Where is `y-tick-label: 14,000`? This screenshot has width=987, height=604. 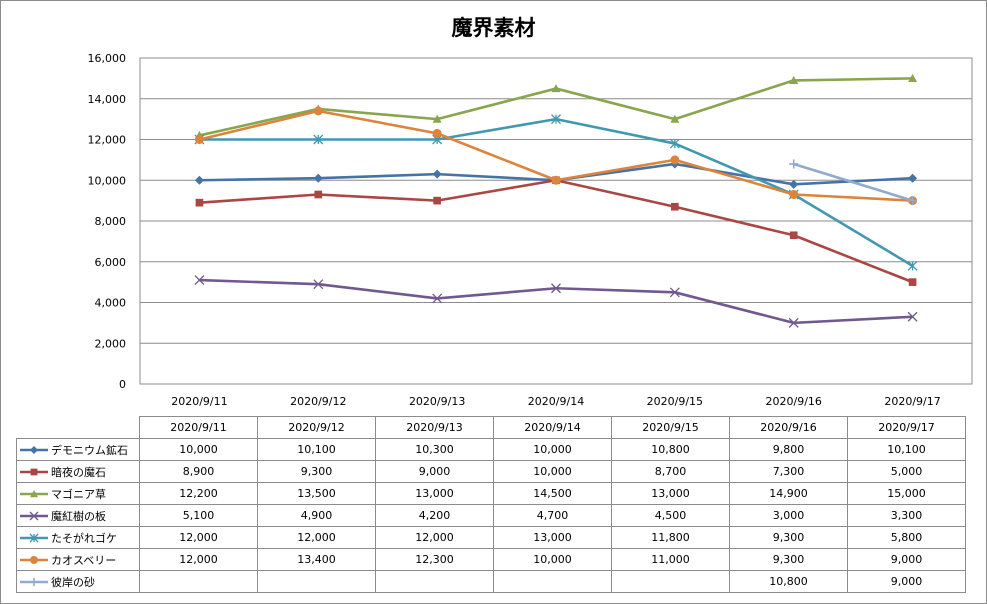 y-tick-label: 14,000 is located at coordinates (107, 99).